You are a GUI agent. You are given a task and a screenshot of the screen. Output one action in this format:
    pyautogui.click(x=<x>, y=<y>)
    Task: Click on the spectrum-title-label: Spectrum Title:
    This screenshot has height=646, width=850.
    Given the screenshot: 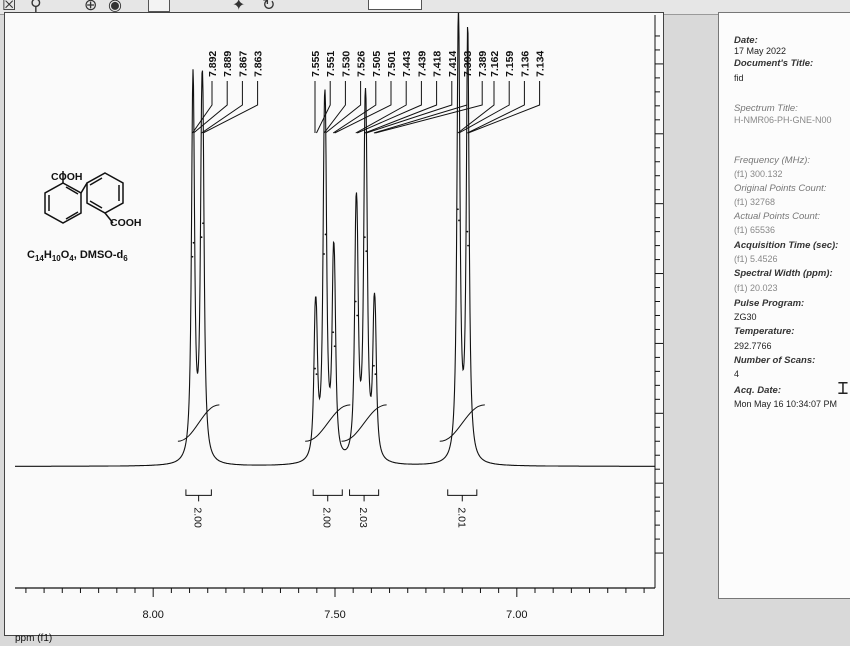 What is the action you would take?
    pyautogui.click(x=766, y=108)
    